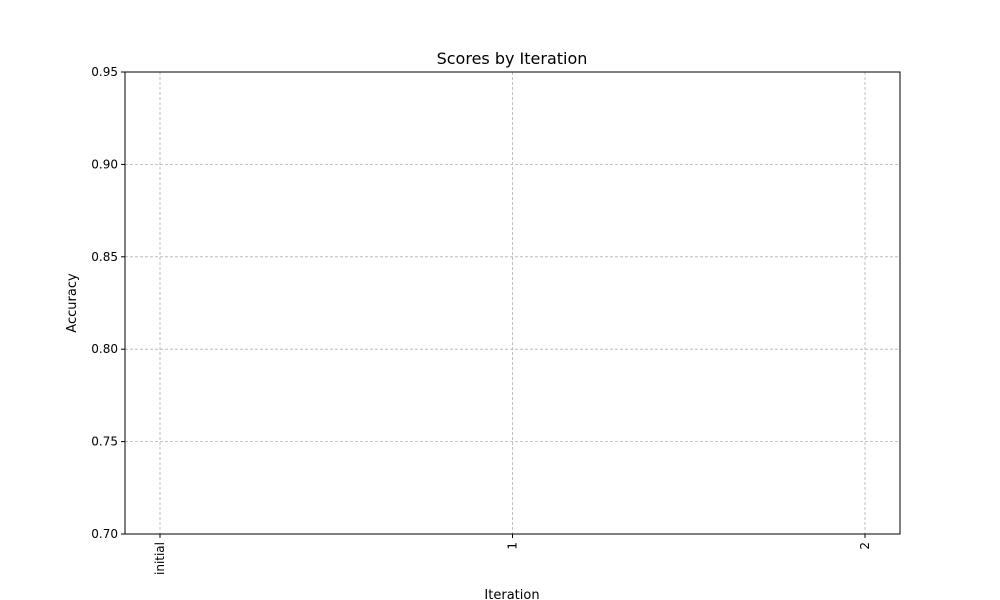 Image resolution: width=1000 pixels, height=600 pixels. What do you see at coordinates (104, 164) in the screenshot?
I see `y-tick-label: 0.90` at bounding box center [104, 164].